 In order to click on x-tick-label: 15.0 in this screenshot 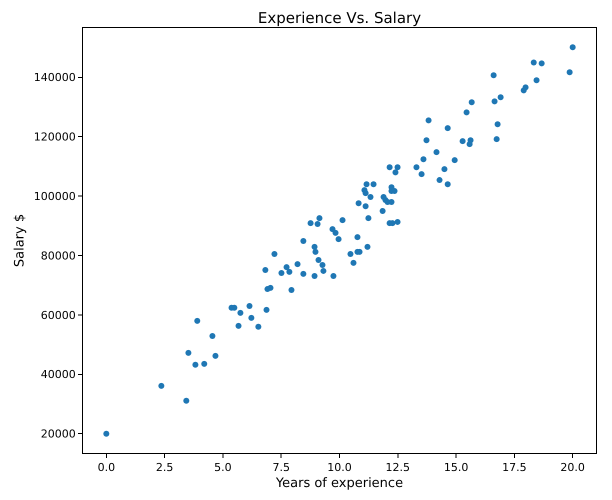, I will do `click(456, 467)`.